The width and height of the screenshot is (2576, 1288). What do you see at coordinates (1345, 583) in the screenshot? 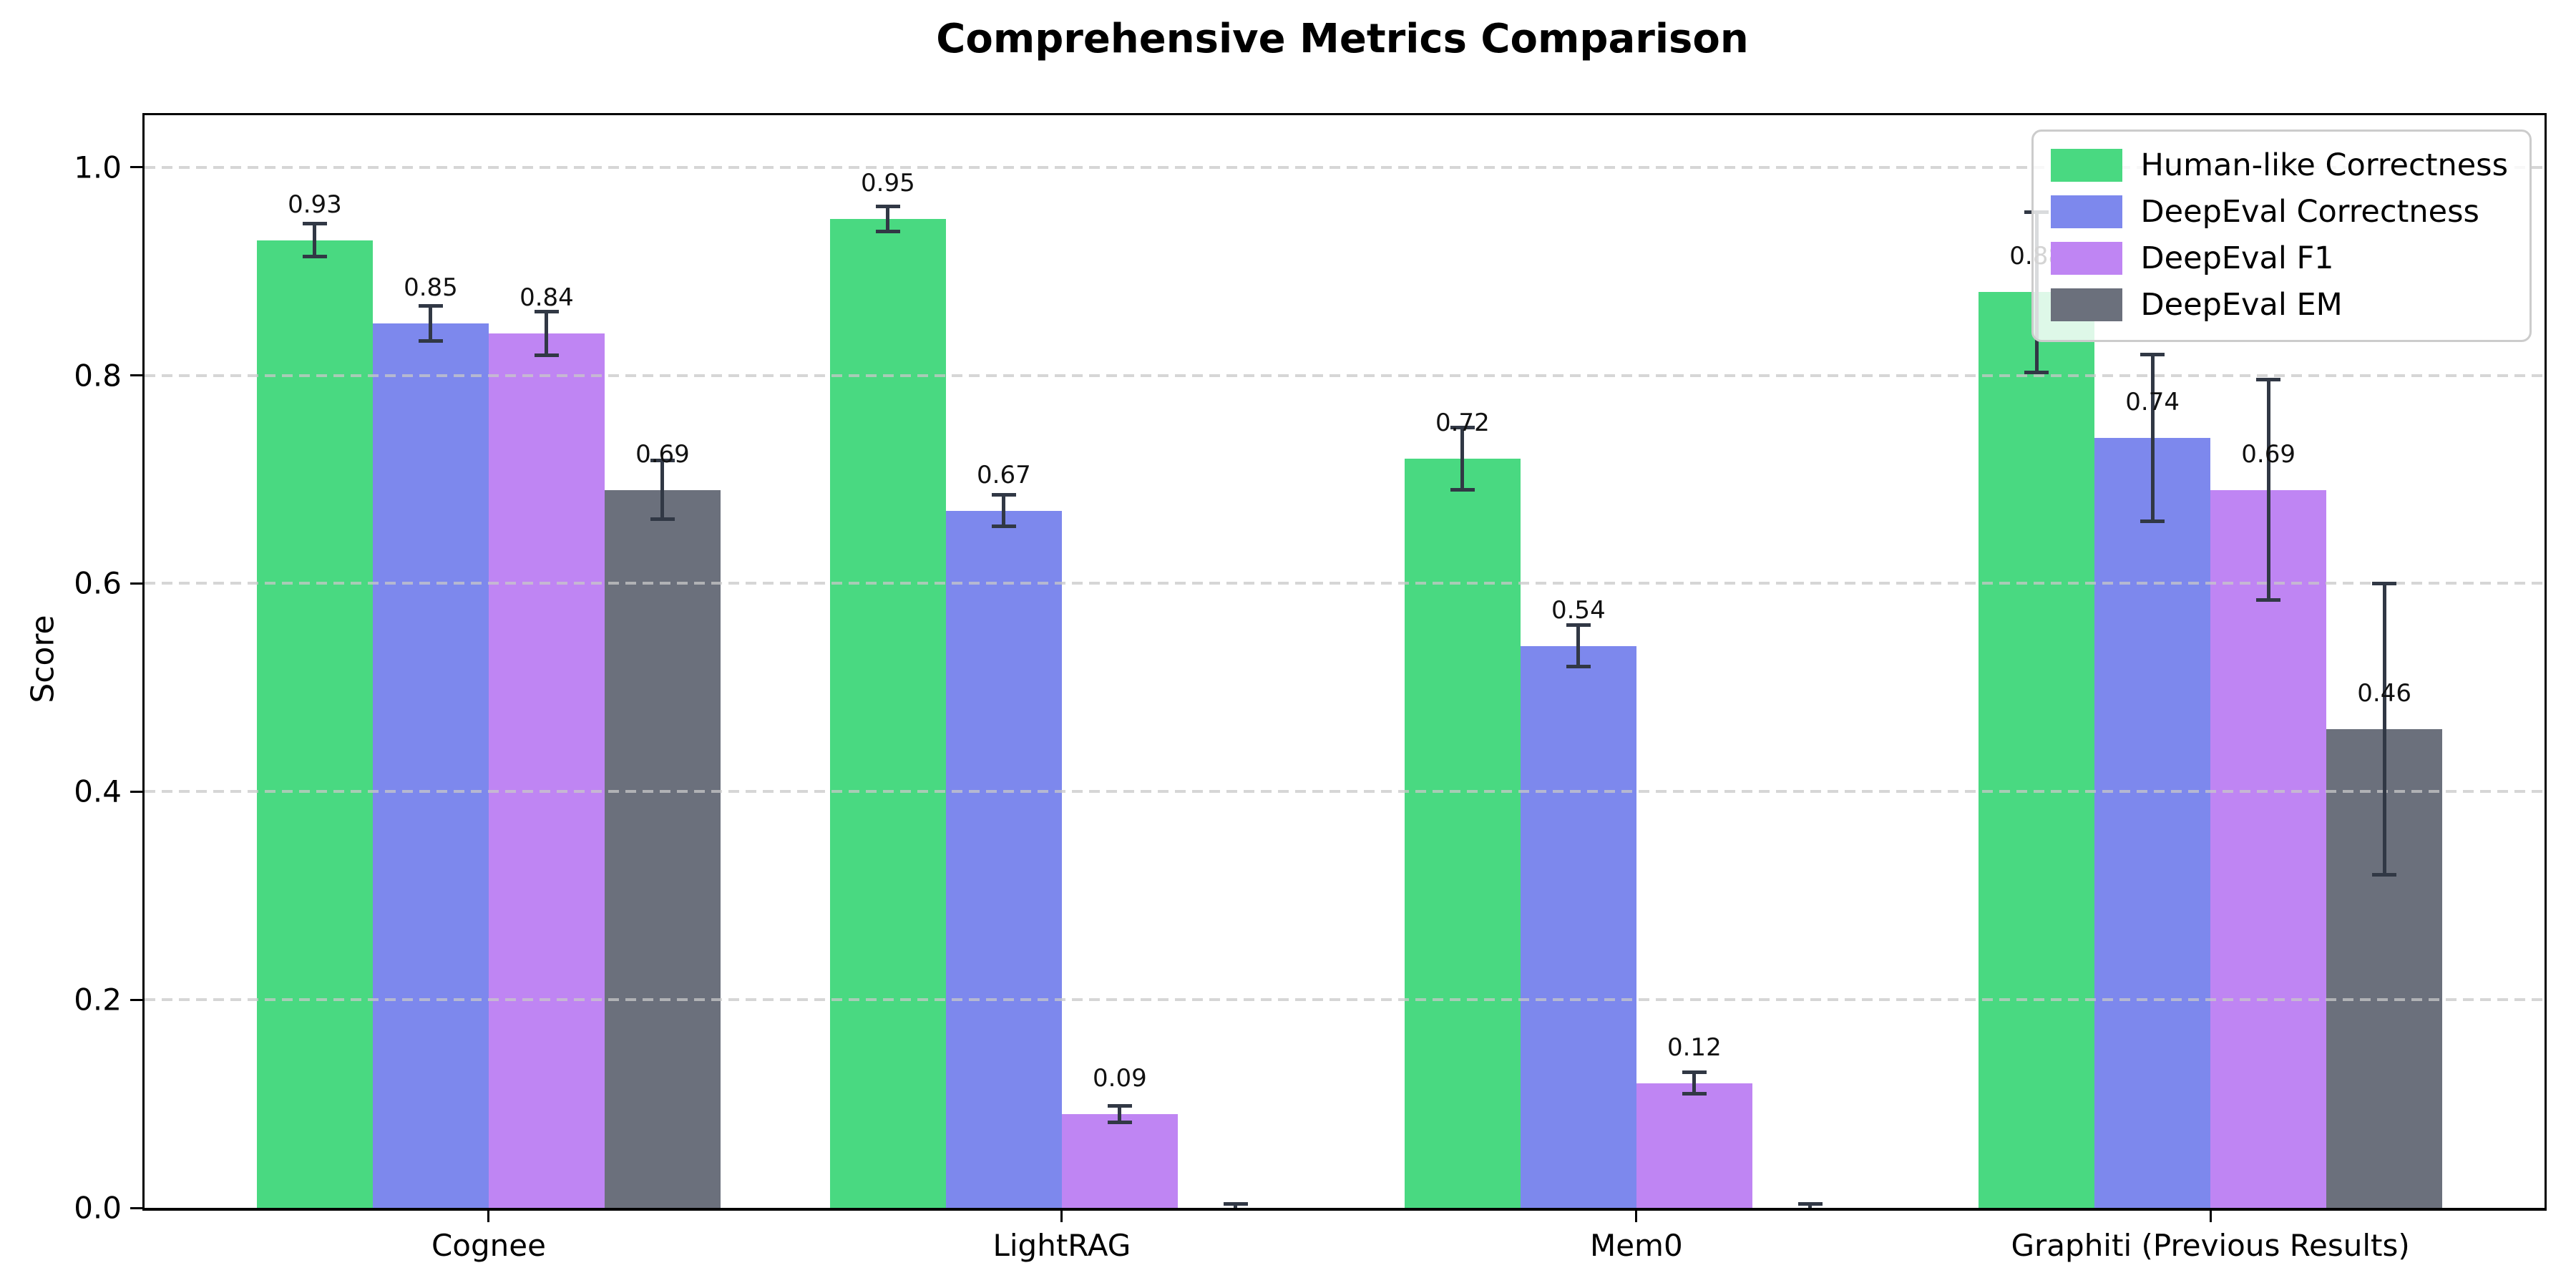
I see `gridline-0.6` at bounding box center [1345, 583].